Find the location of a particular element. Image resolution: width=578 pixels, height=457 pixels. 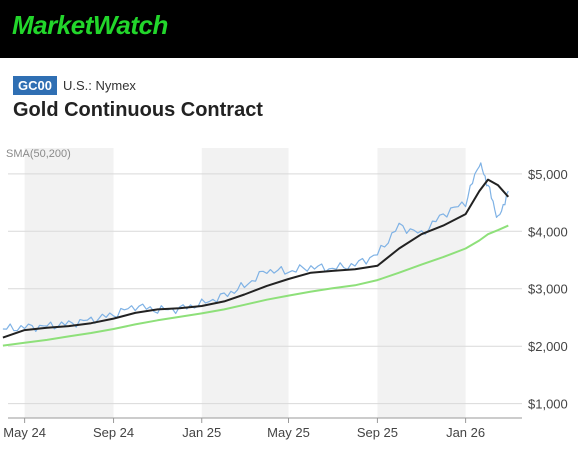

y-tick-label: $4,000 is located at coordinates (548, 231).